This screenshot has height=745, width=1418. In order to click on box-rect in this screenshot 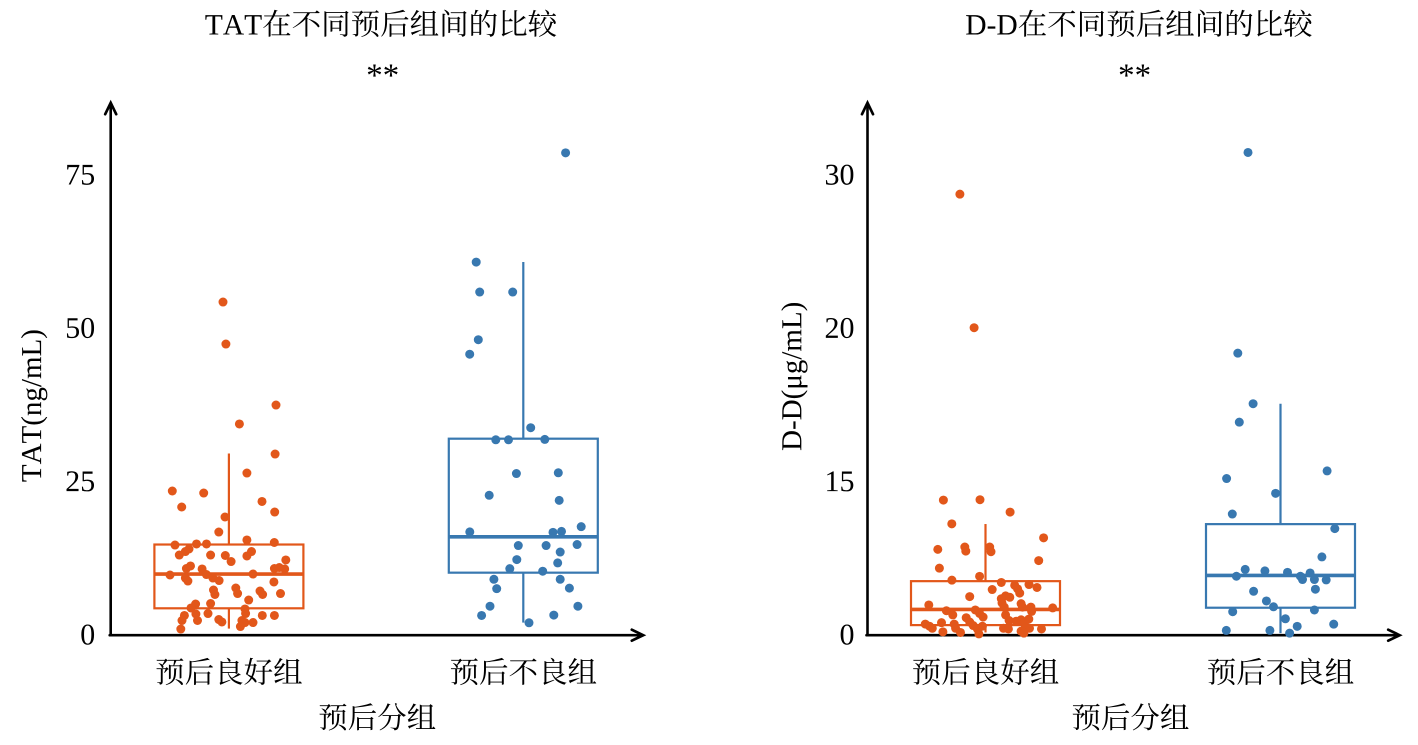, I will do `click(229, 576)`.